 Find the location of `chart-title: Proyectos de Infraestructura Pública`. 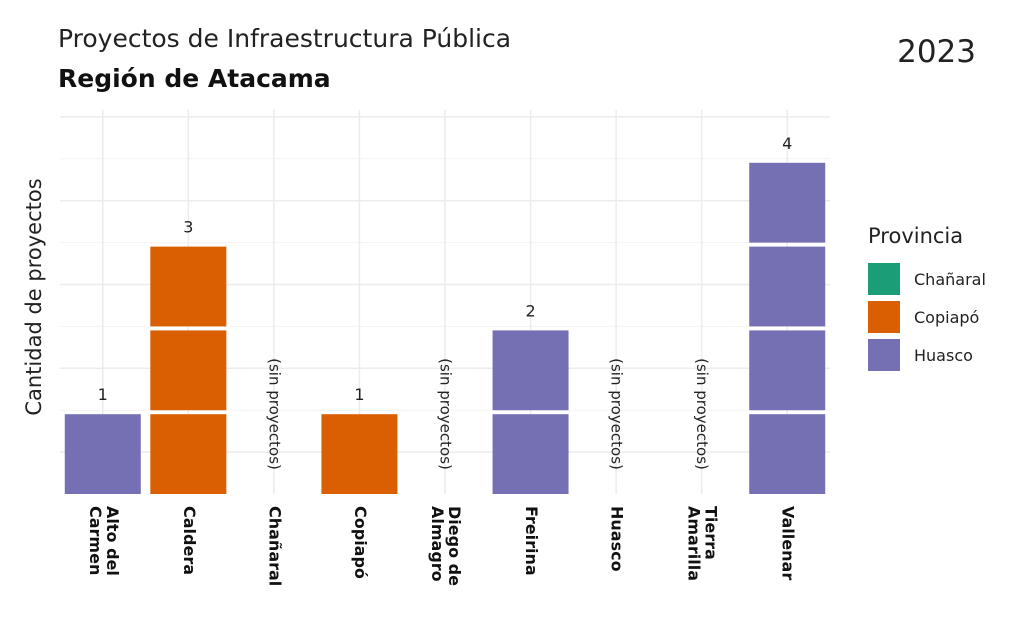

chart-title: Proyectos de Infraestructura Pública is located at coordinates (285, 38).